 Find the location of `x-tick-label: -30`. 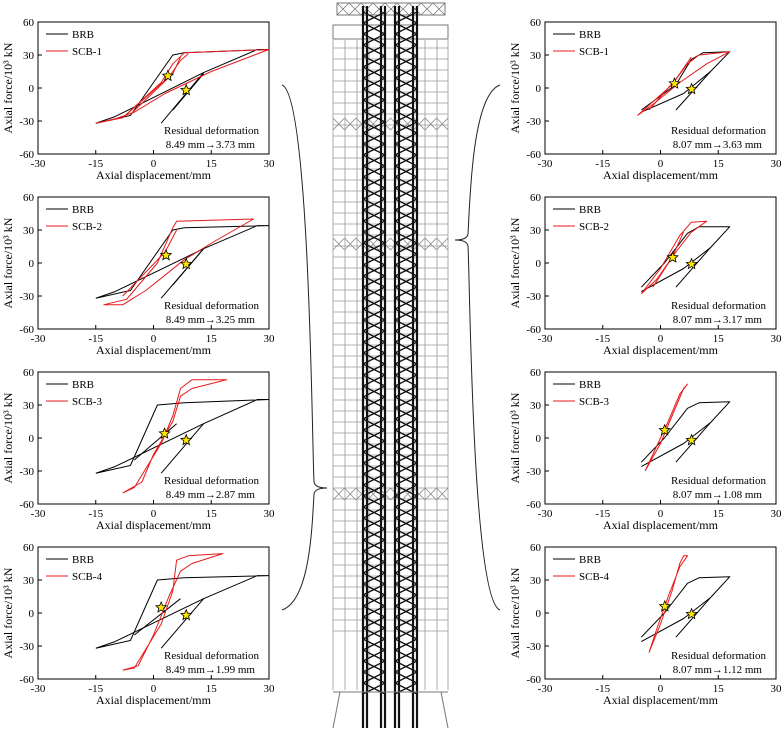

x-tick-label: -30 is located at coordinates (38, 164).